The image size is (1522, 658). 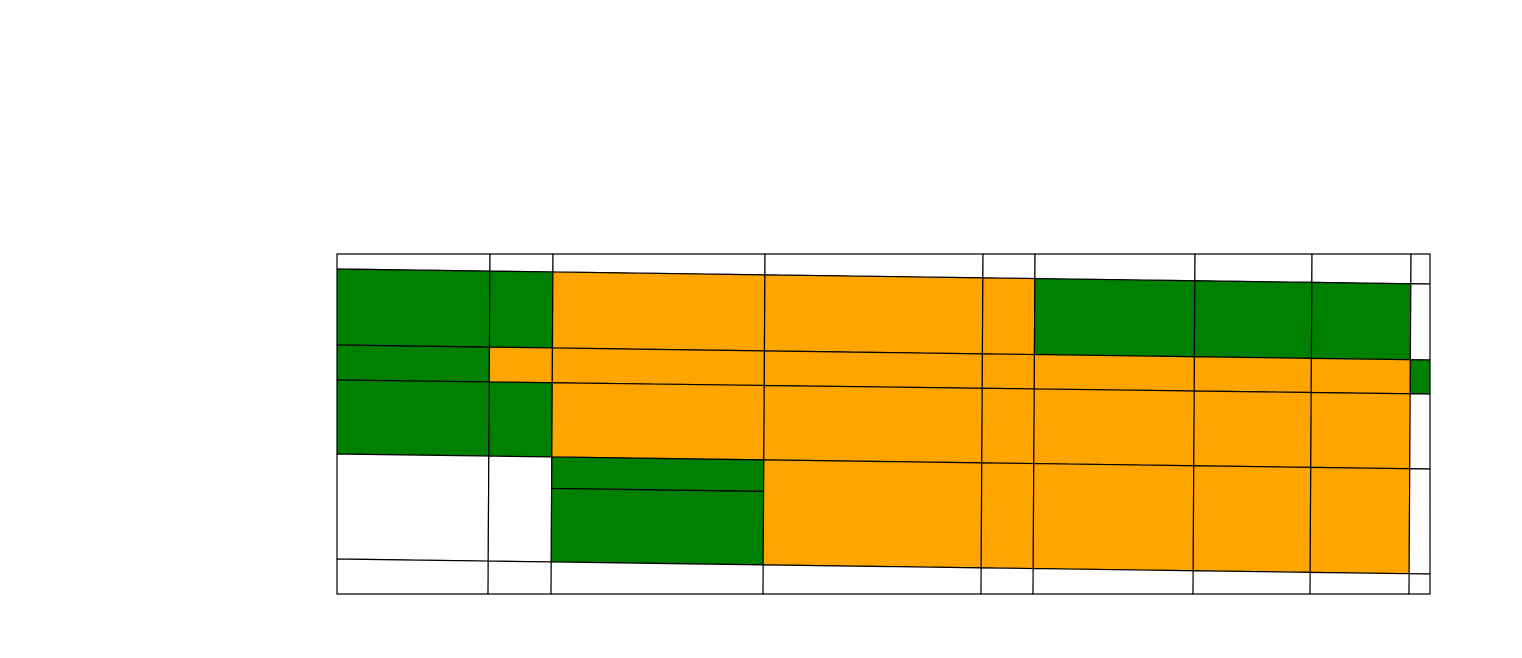 I want to click on tile-r1-c6, so click(x=1253, y=319).